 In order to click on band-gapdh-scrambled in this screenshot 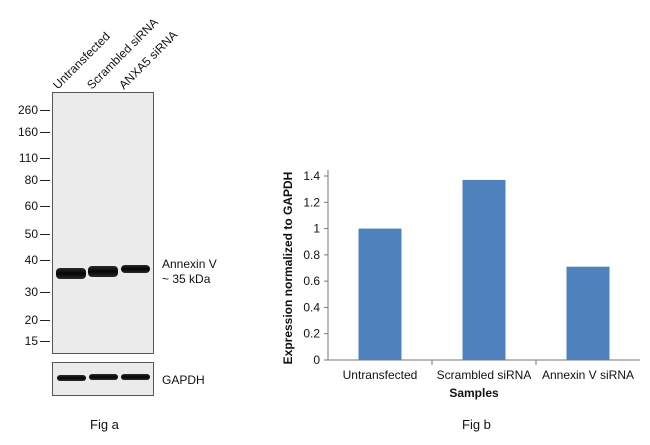, I will do `click(103, 377)`.